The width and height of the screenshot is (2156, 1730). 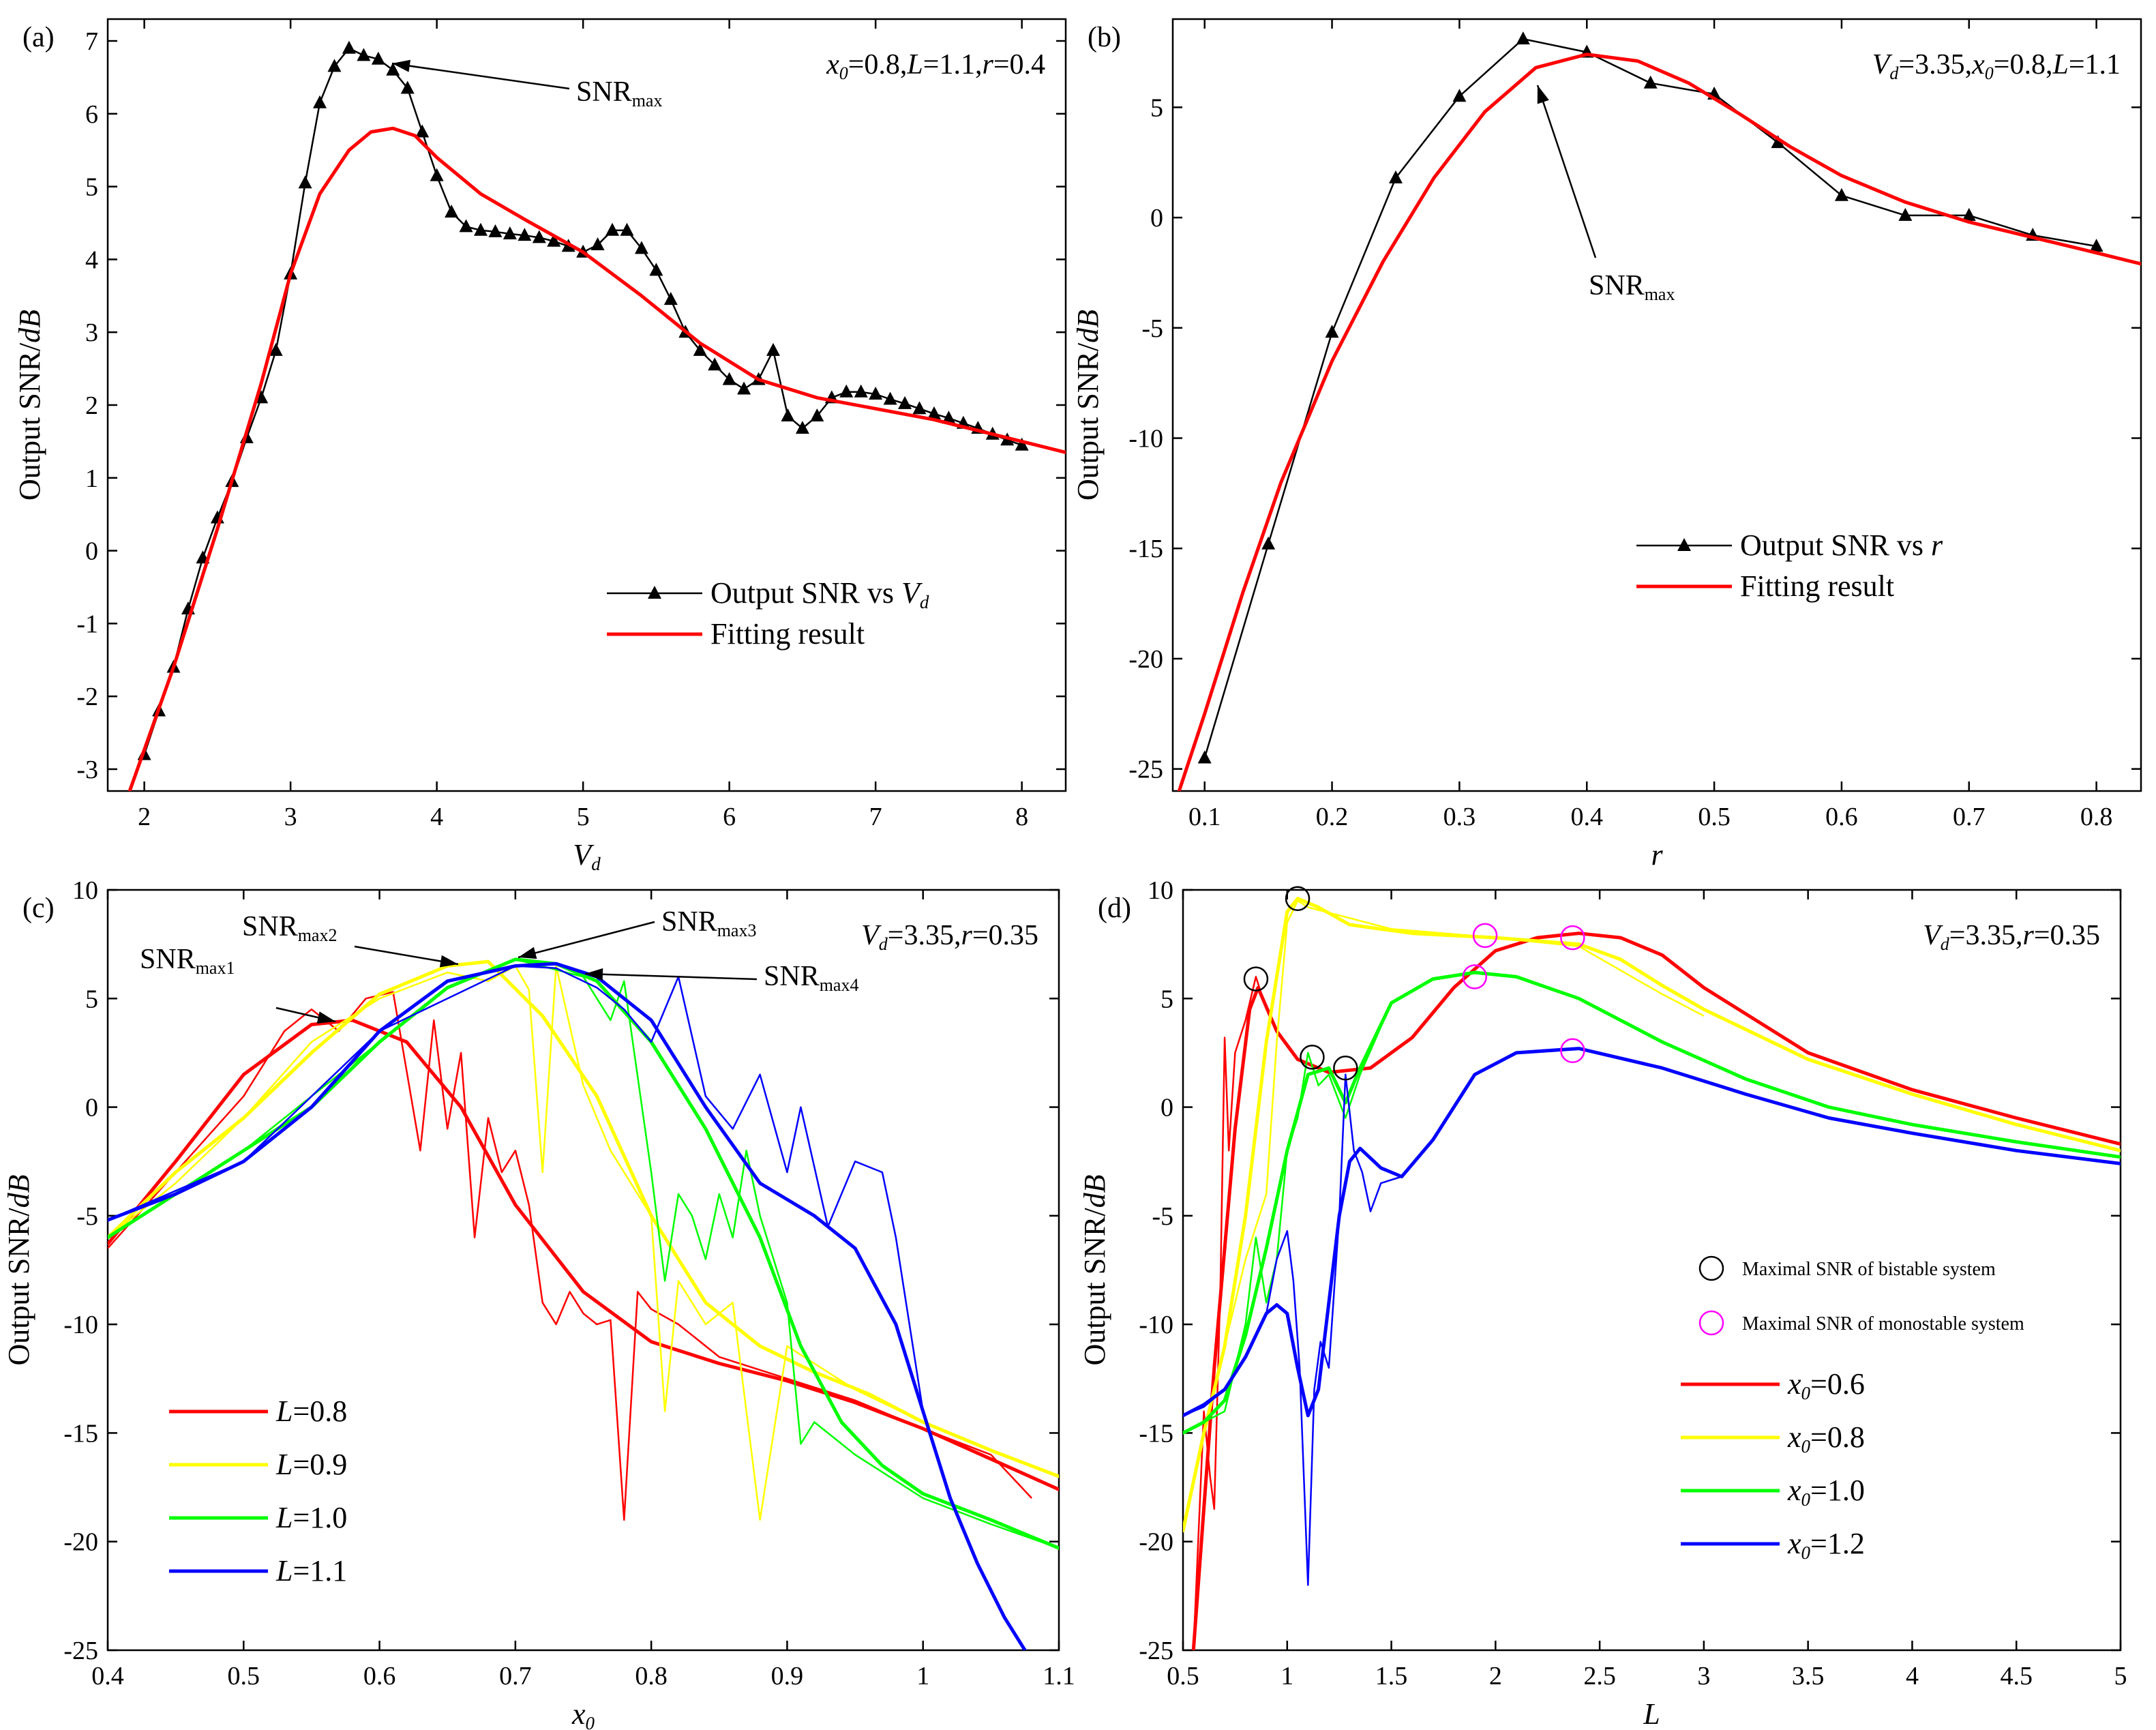 What do you see at coordinates (1146, 770) in the screenshot?
I see `y-tick-label: -25` at bounding box center [1146, 770].